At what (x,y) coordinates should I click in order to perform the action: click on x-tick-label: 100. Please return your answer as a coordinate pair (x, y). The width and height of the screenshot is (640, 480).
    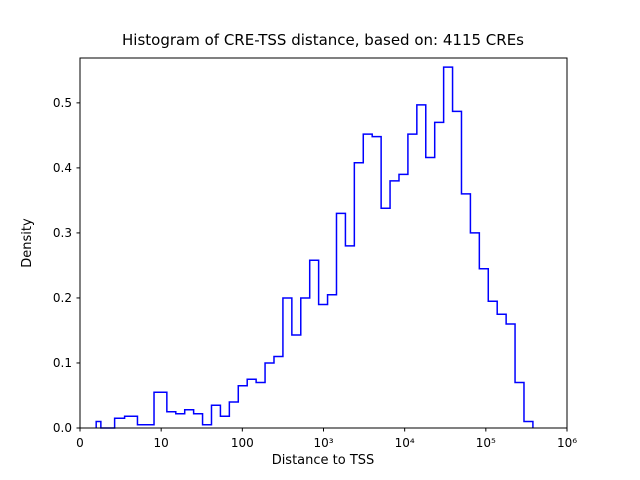
    Looking at the image, I should click on (242, 443).